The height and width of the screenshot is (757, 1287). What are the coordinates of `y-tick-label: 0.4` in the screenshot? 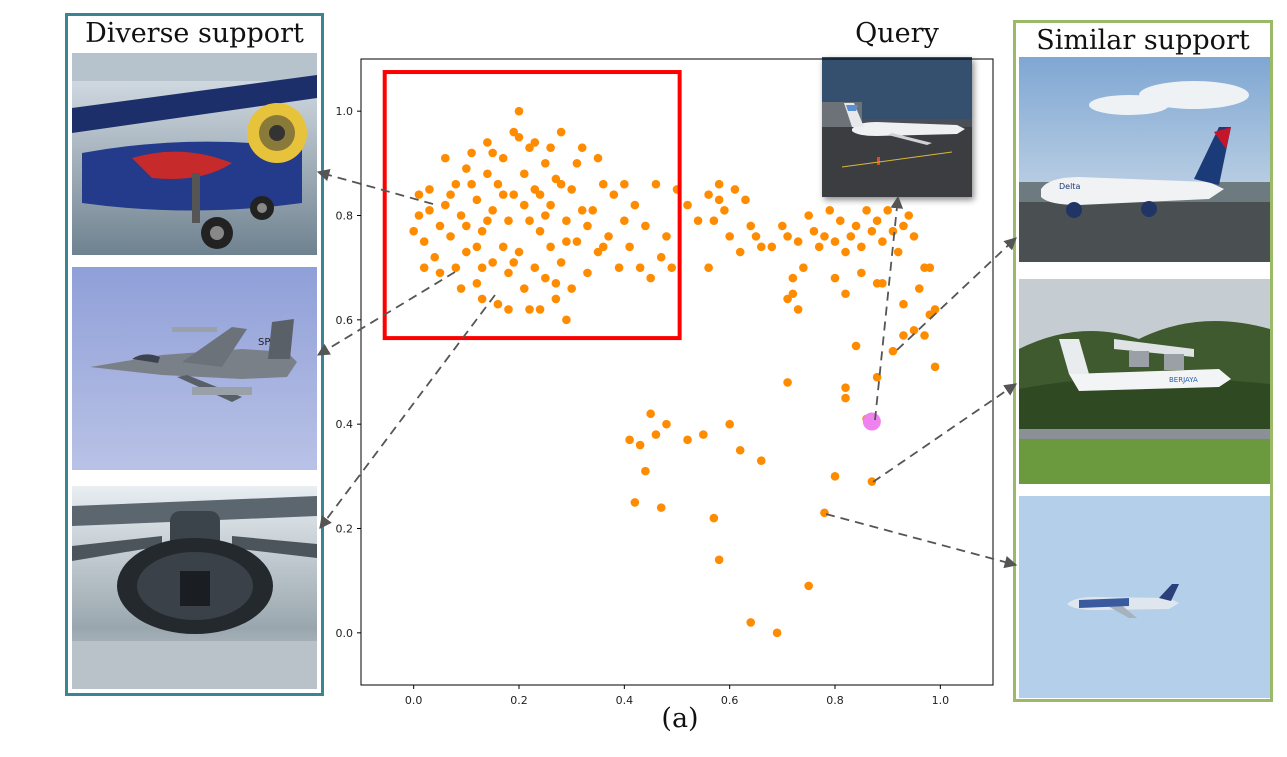 It's located at (345, 424).